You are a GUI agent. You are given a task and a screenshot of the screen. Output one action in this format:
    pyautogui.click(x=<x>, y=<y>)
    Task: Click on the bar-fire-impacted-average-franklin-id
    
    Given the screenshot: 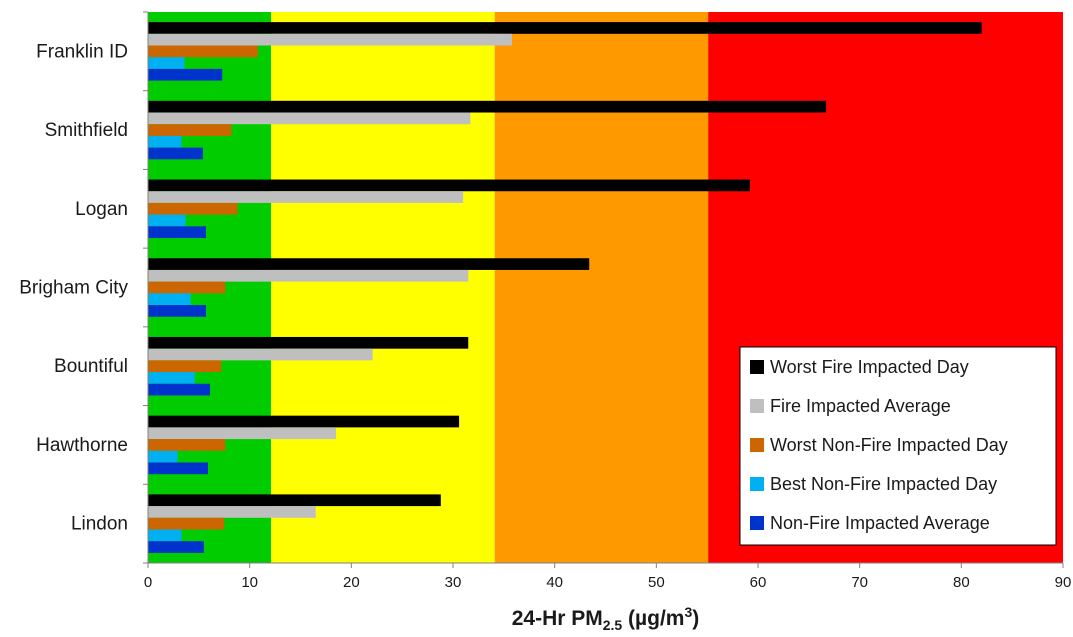 What is the action you would take?
    pyautogui.click(x=330, y=39)
    